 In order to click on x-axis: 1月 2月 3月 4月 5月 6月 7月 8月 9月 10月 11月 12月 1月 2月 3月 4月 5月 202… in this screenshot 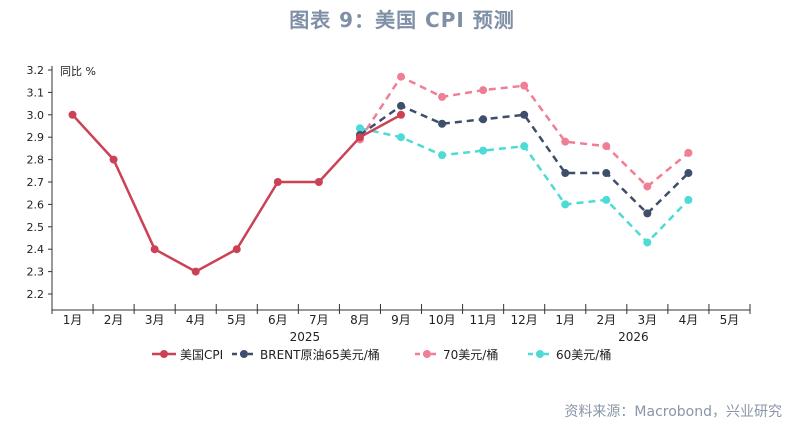, I will do `click(401, 324)`.